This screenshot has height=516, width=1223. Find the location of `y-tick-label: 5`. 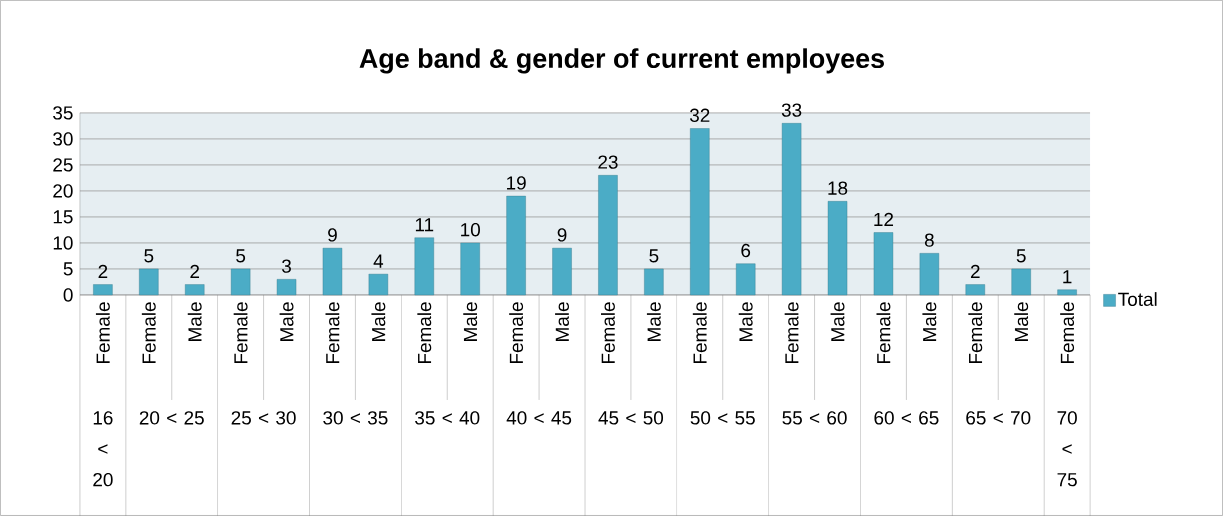

y-tick-label: 5 is located at coordinates (68, 269).